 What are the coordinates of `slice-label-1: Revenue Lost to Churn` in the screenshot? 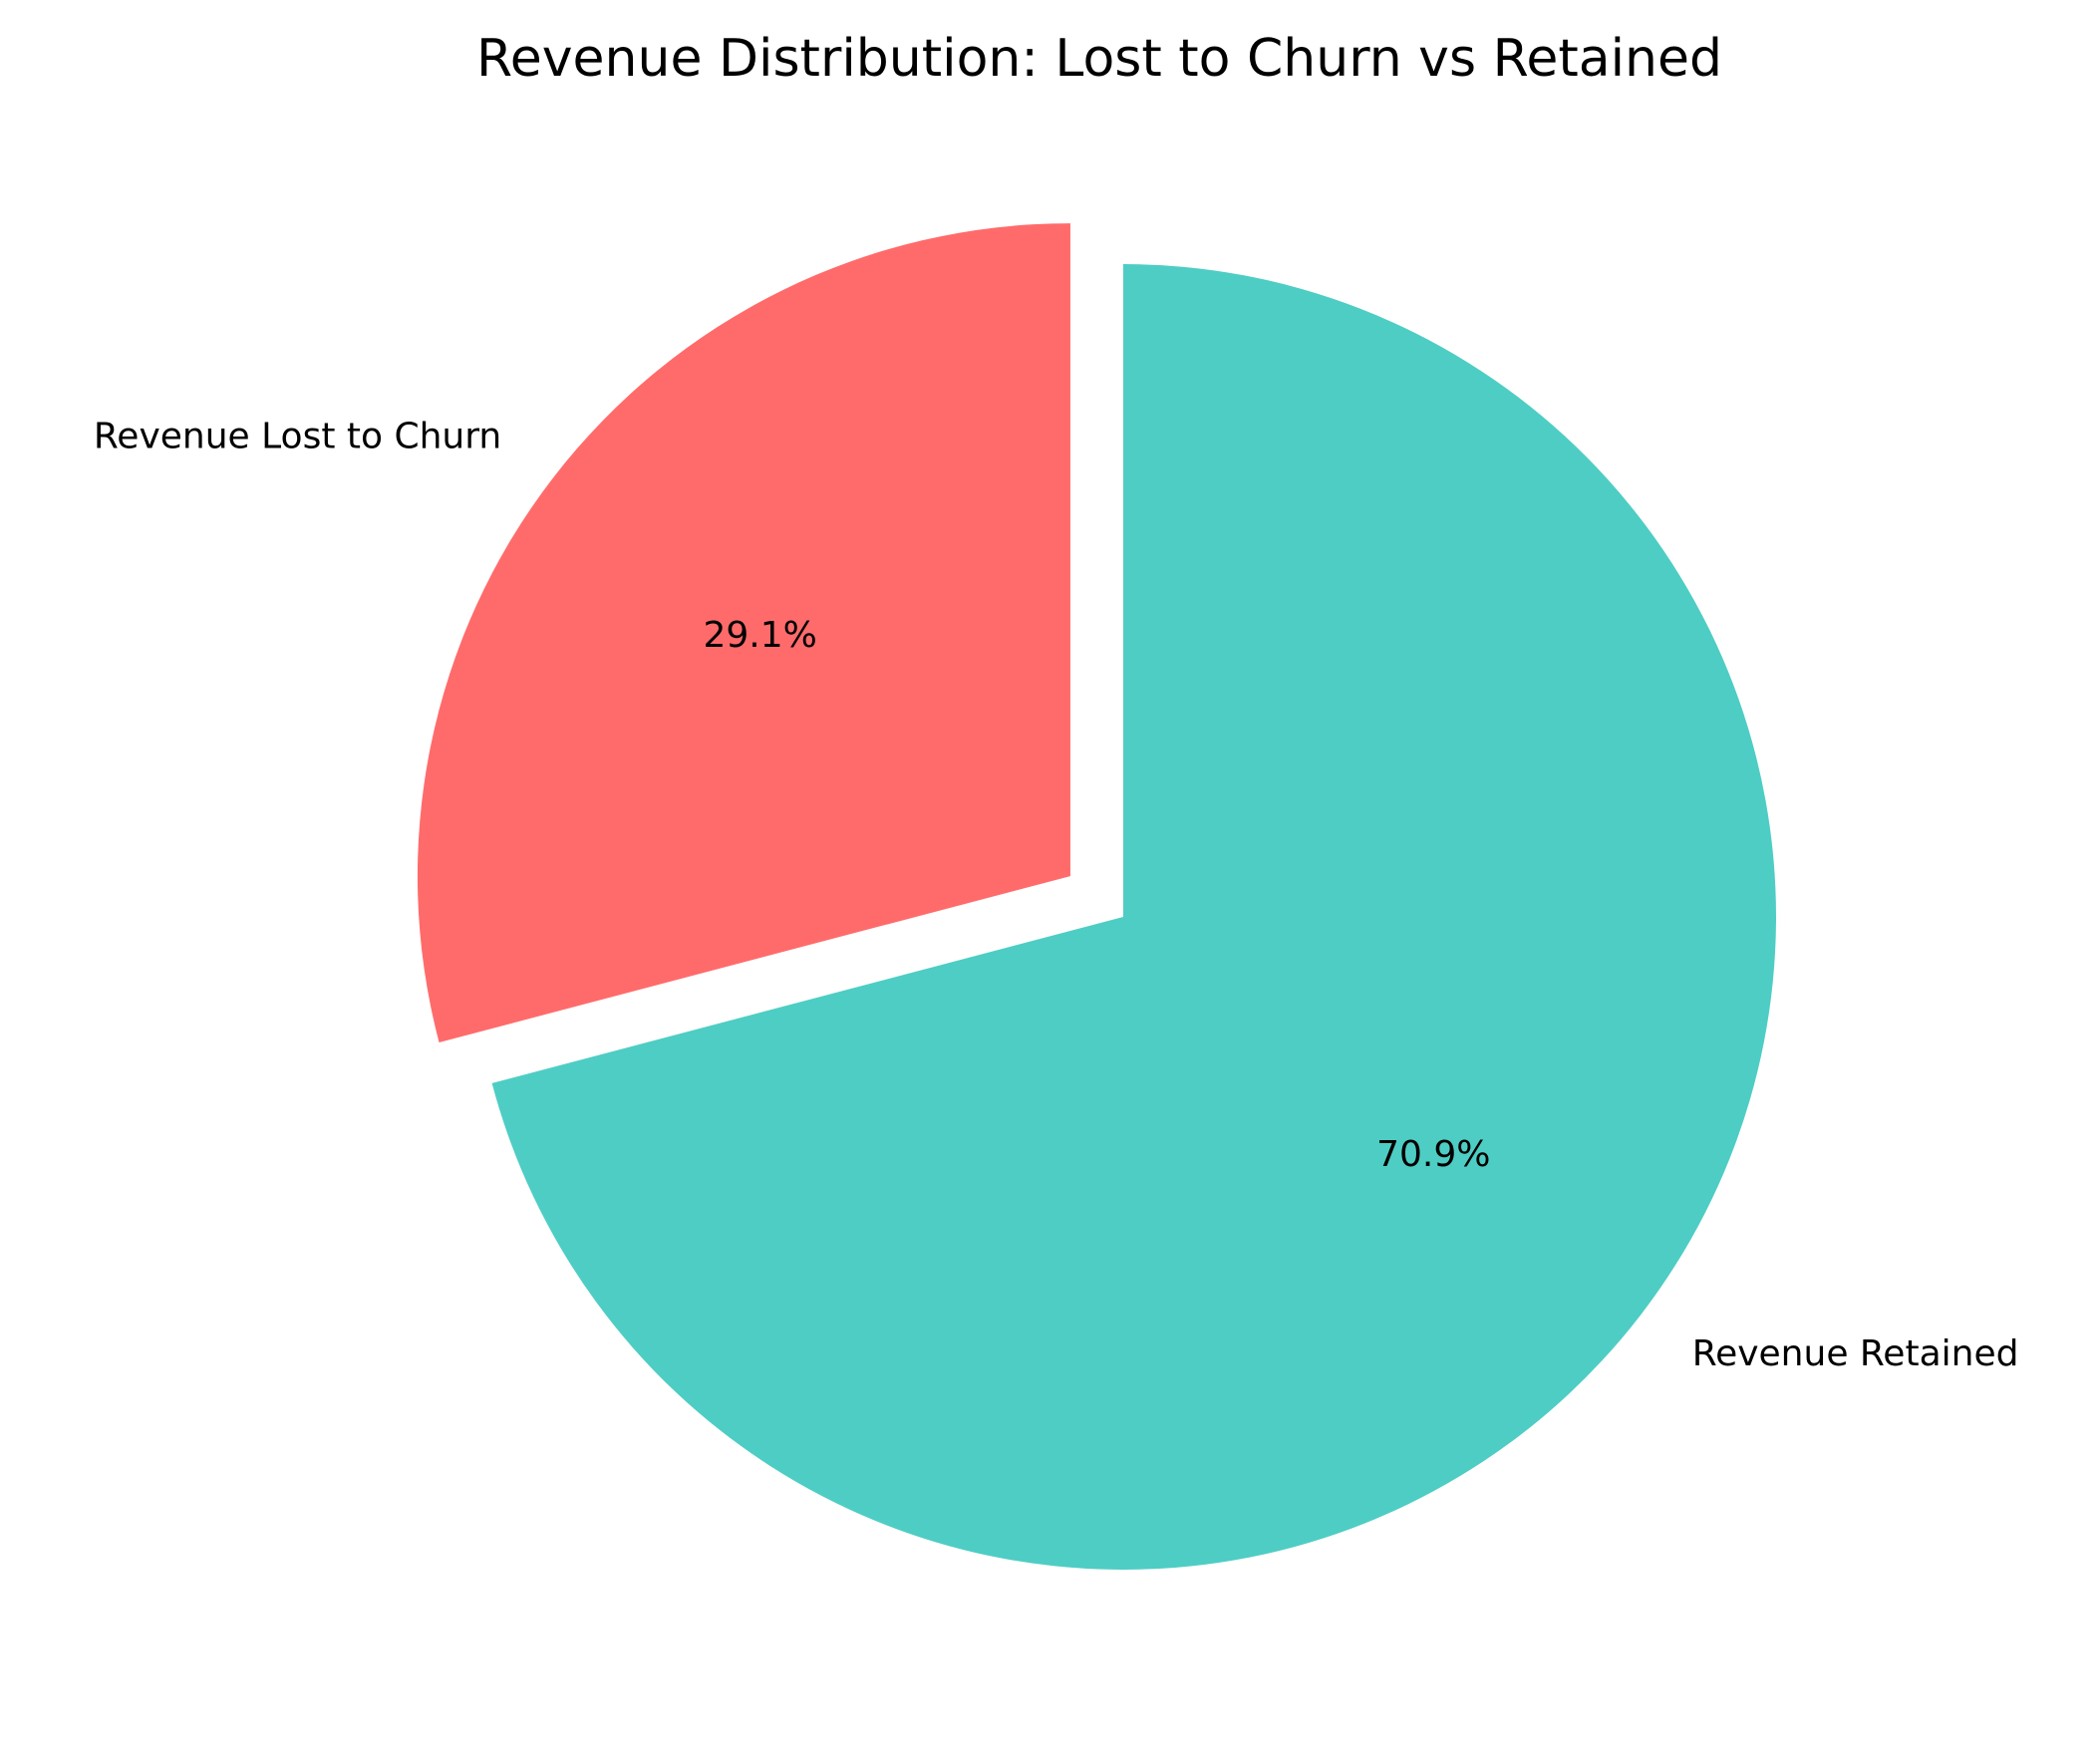 It's located at (297, 436).